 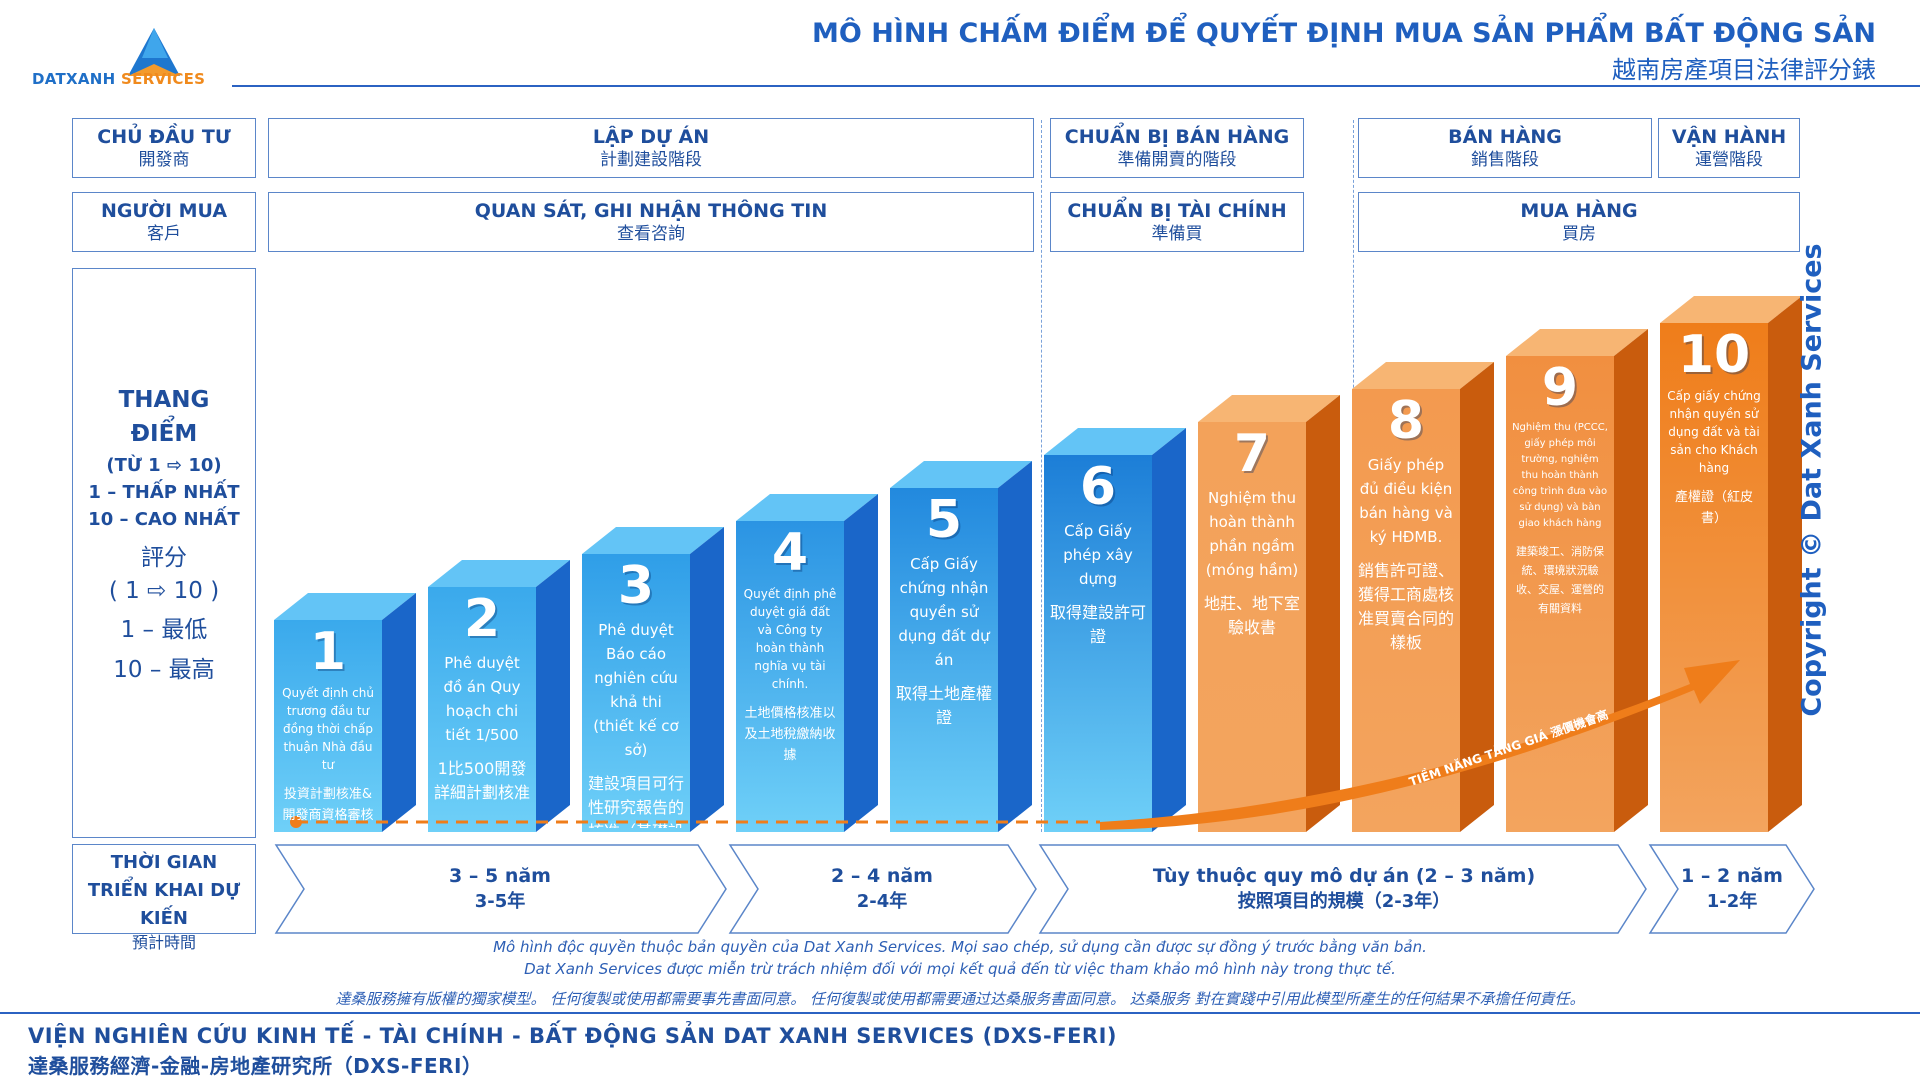 What do you see at coordinates (482, 620) in the screenshot?
I see `step-number: 2` at bounding box center [482, 620].